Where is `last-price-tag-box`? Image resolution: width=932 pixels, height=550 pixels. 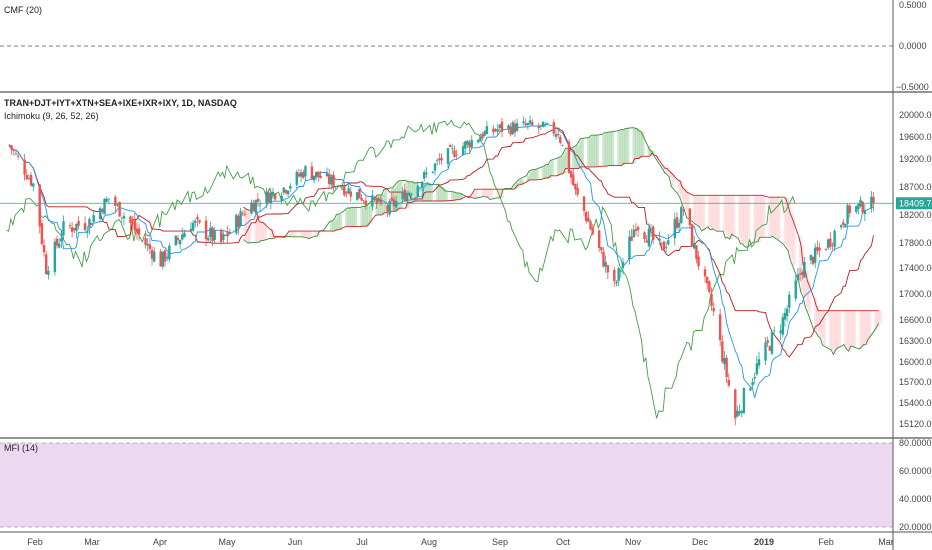 last-price-tag-box is located at coordinates (914, 203).